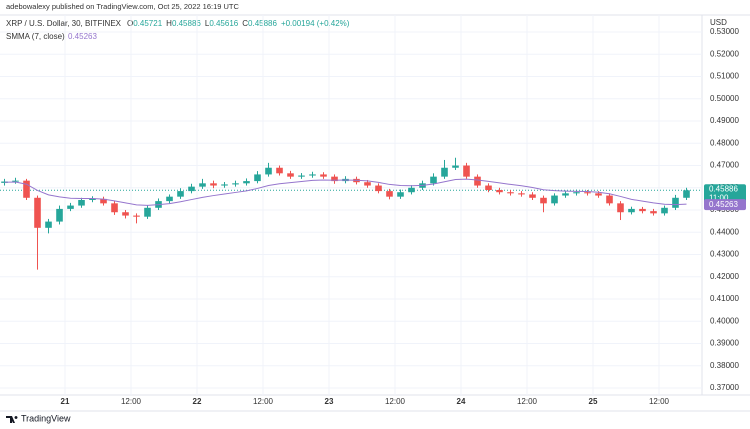 This screenshot has width=750, height=429. What do you see at coordinates (724, 231) in the screenshot?
I see `y-tick-label: 0.44000` at bounding box center [724, 231].